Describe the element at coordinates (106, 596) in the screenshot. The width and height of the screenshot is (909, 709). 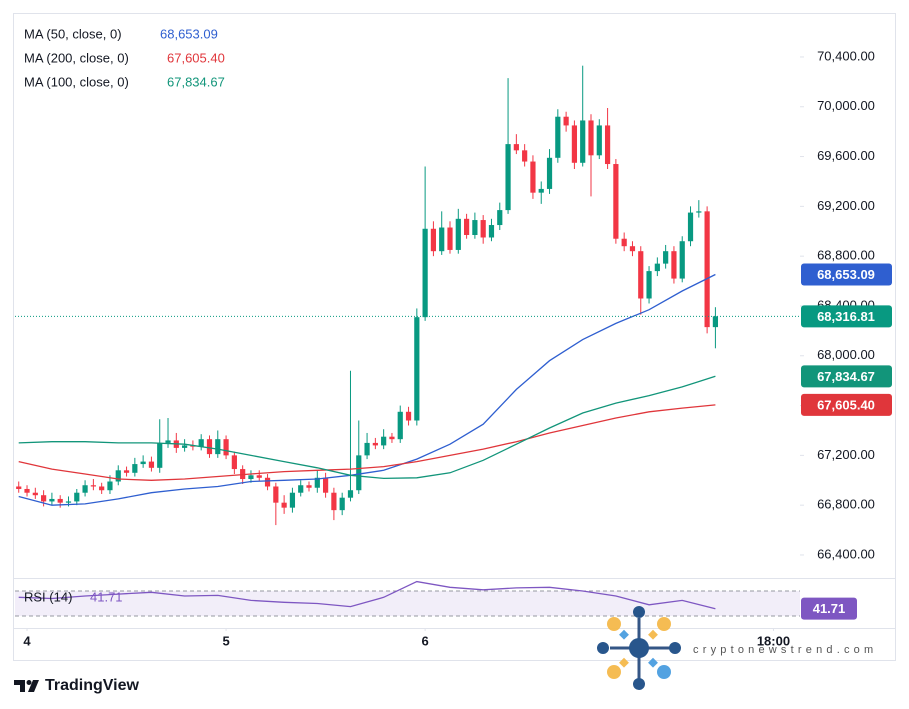
I see `legend-rsi-value: 41.71` at that location.